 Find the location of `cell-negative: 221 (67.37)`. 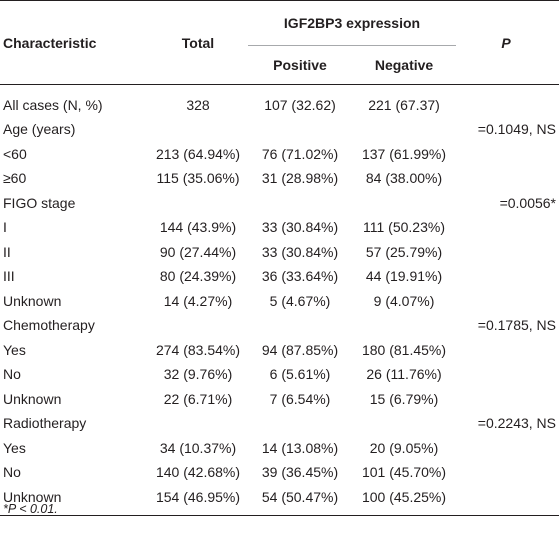

cell-negative: 221 (67.37) is located at coordinates (404, 105).